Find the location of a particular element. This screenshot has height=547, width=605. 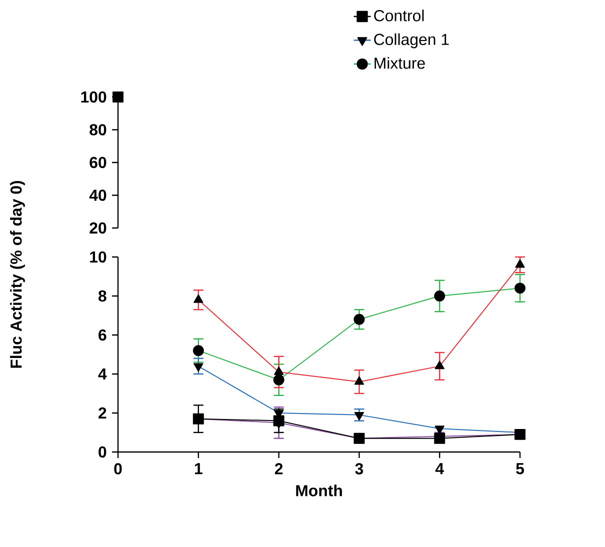

x-axis-title: Month is located at coordinates (319, 490).